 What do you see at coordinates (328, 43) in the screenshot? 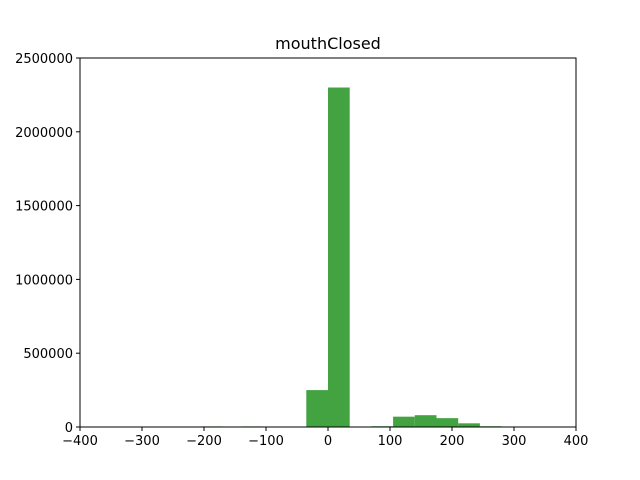
I see `chart-title: mouthClosed` at bounding box center [328, 43].